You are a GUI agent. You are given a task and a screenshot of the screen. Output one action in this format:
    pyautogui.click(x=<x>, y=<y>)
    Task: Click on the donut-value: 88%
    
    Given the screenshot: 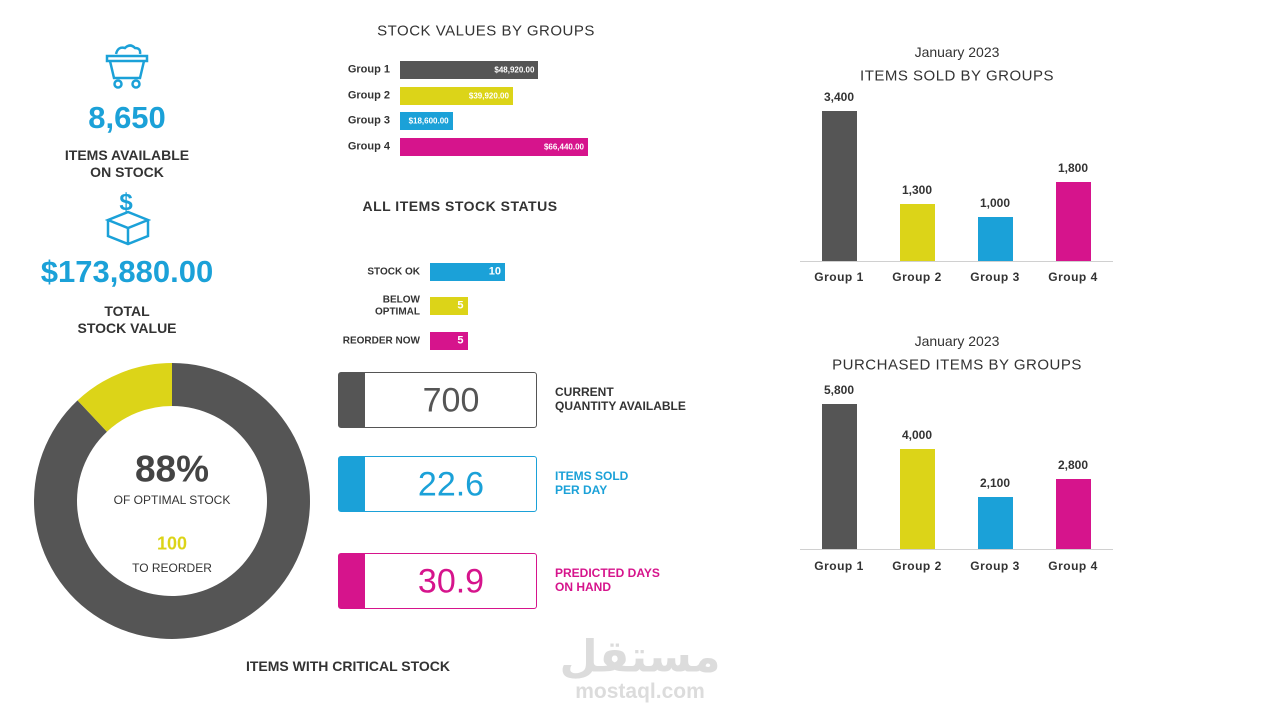 What is the action you would take?
    pyautogui.click(x=172, y=469)
    